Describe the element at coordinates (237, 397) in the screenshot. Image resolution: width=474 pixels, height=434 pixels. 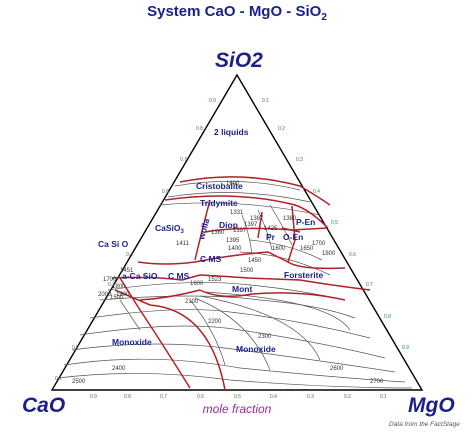
I see `tick-bottom-0.5: 0.5` at that location.